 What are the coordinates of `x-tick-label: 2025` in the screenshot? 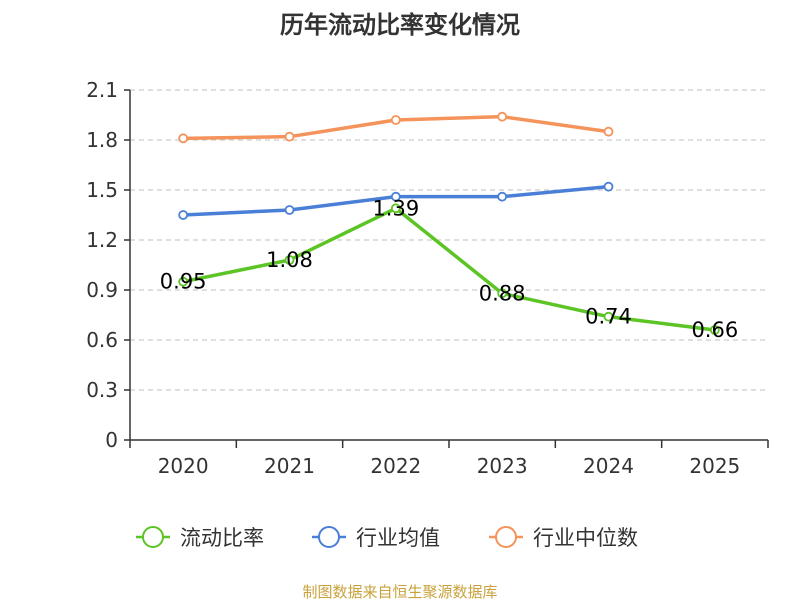 It's located at (714, 466).